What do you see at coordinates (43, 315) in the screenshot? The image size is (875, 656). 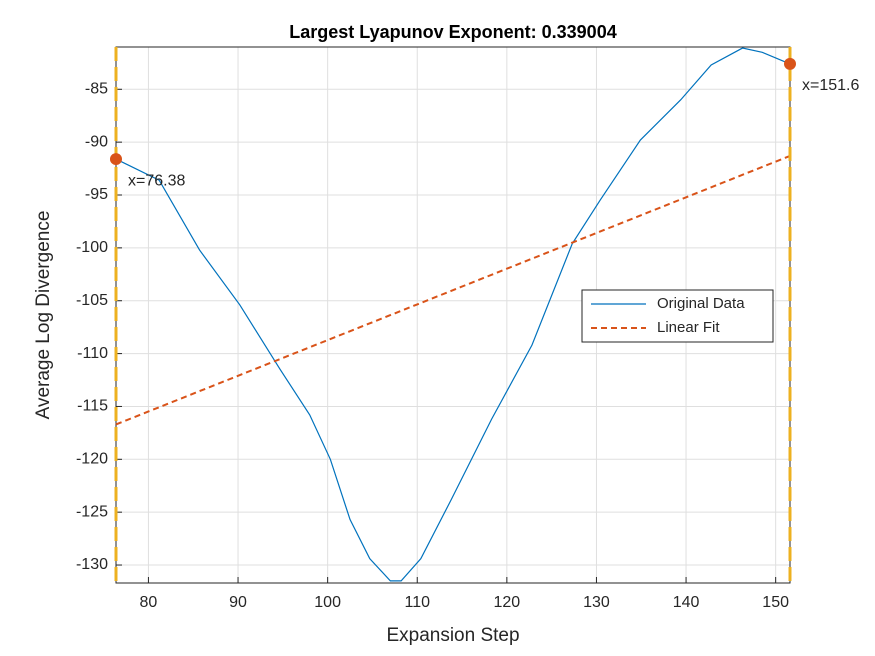 I see `y-axis-label: Average Log Divergence` at bounding box center [43, 315].